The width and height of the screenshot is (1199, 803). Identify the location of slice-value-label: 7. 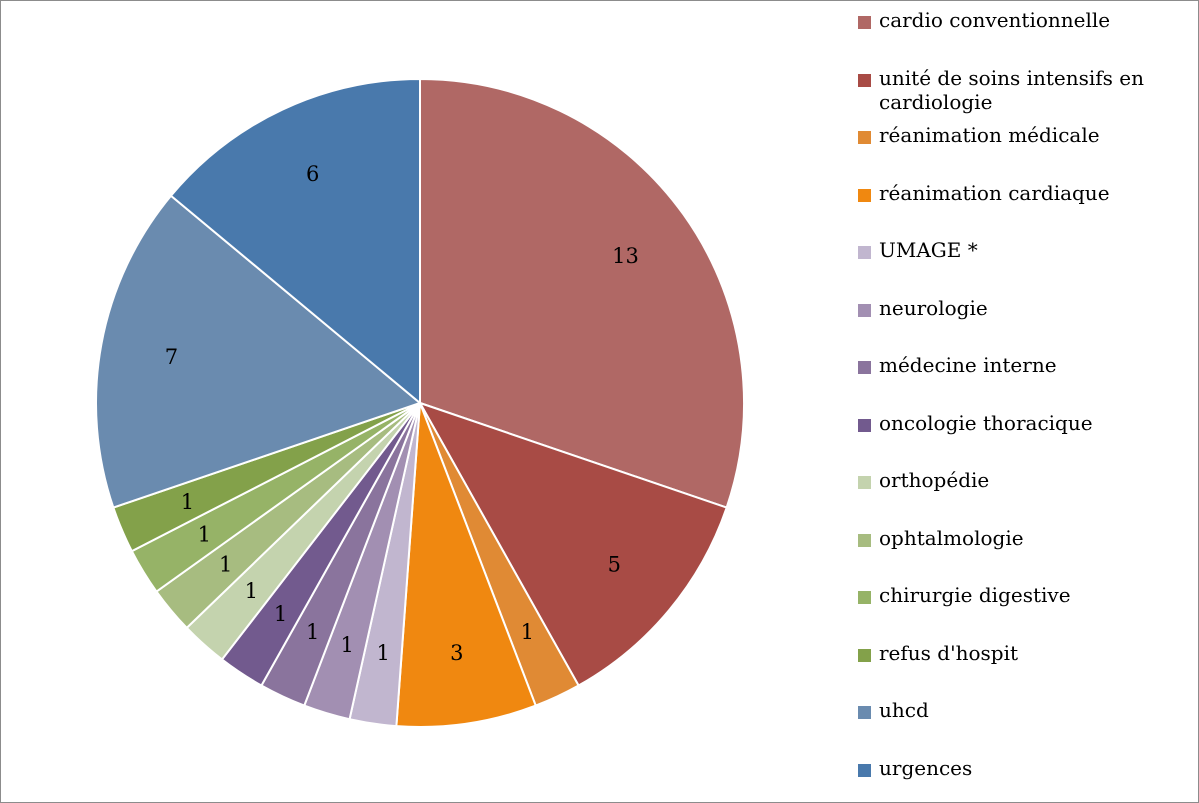
(171, 357).